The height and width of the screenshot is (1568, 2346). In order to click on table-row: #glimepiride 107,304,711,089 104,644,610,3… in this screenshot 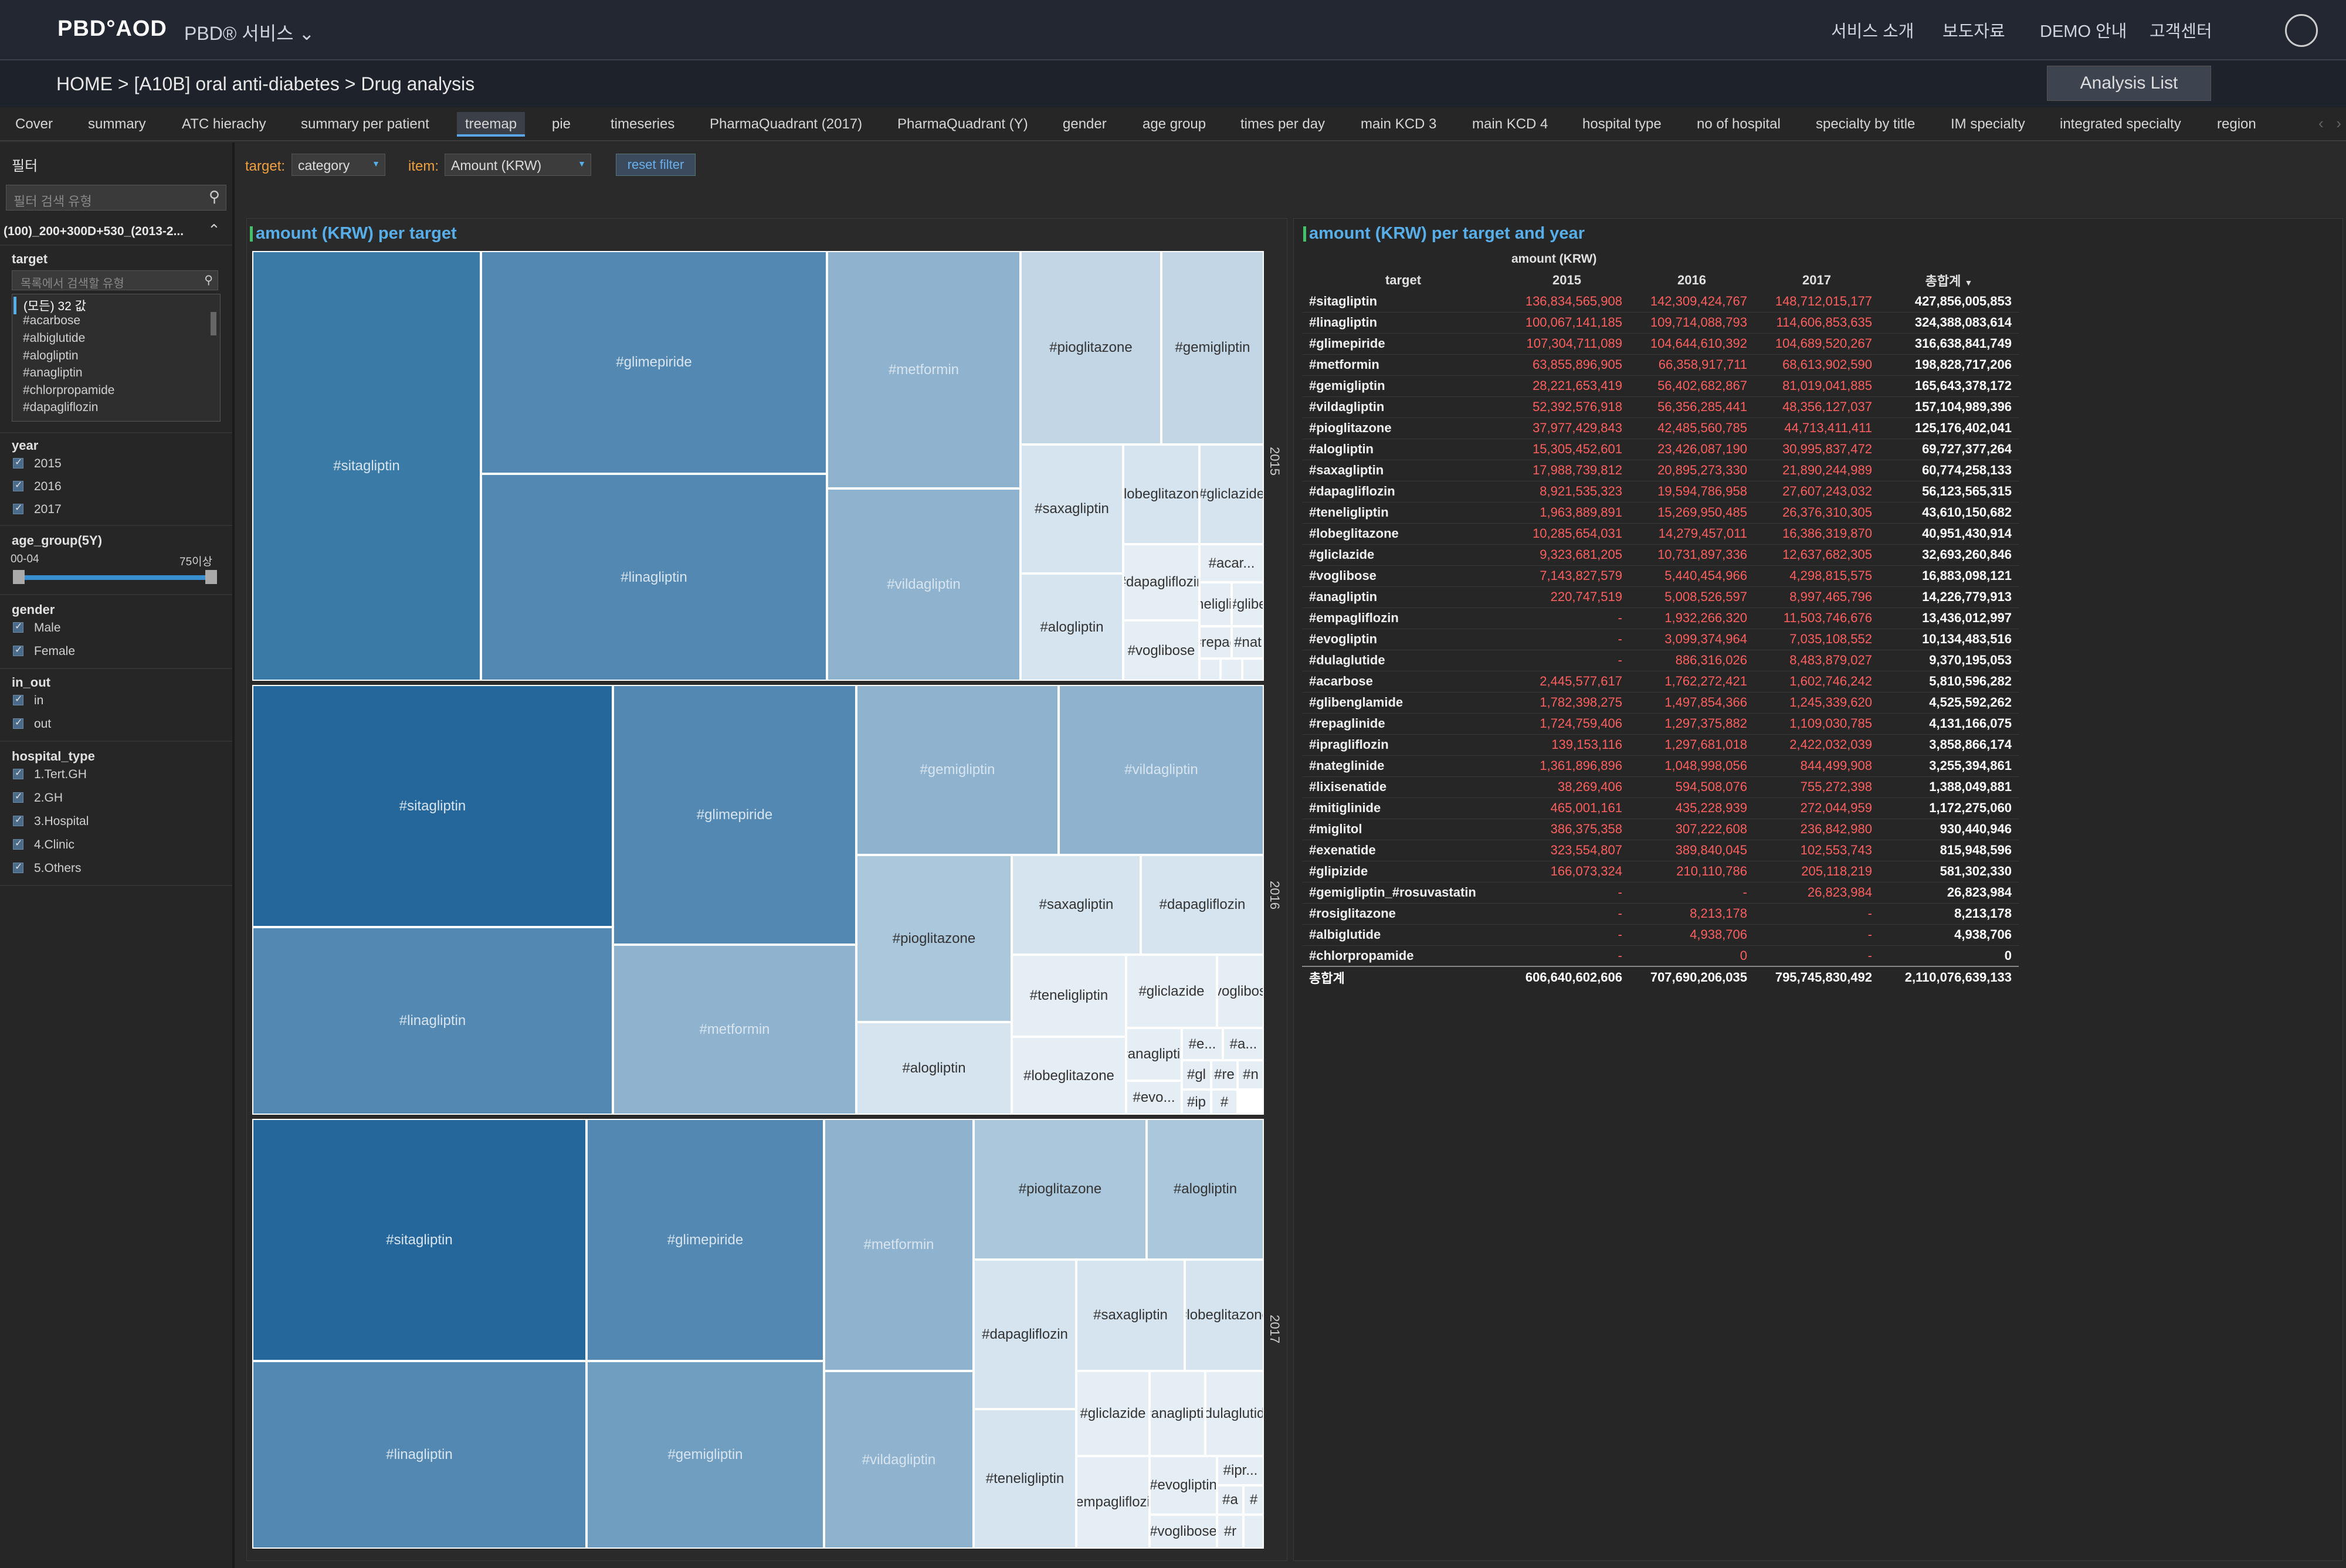, I will do `click(1661, 344)`.